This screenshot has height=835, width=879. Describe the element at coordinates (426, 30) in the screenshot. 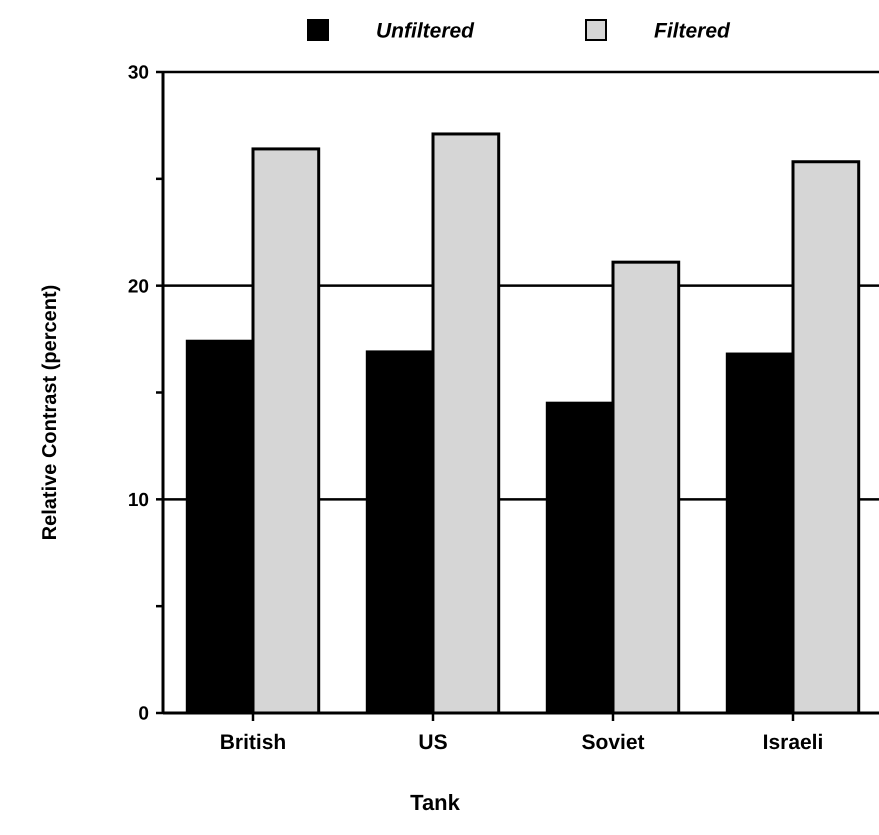

I see `legend-label: Unfiltered` at that location.